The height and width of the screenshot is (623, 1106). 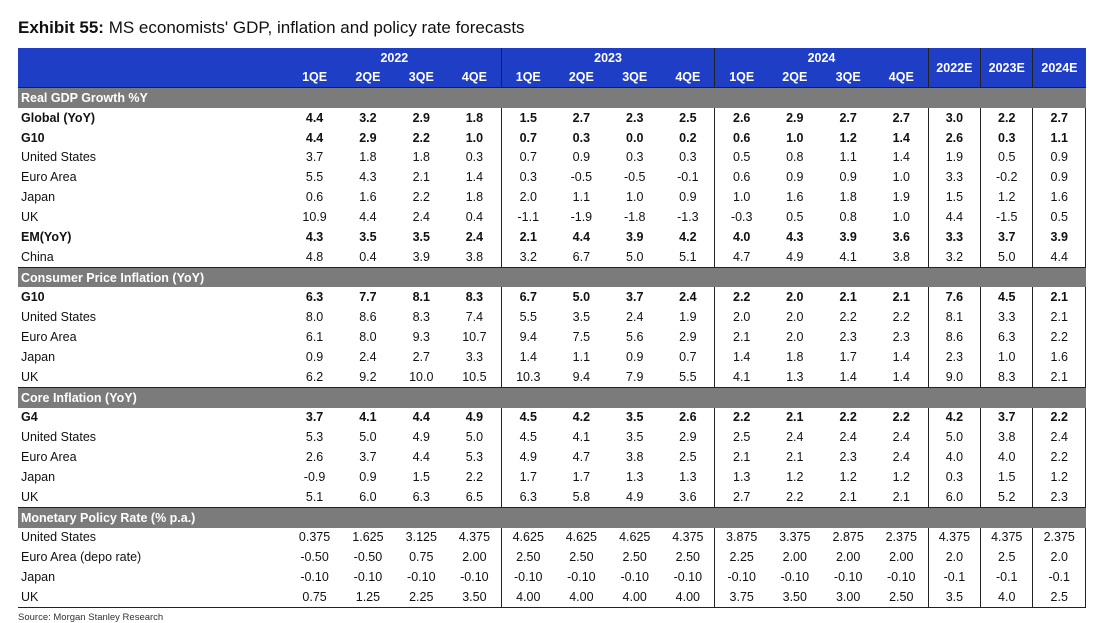 I want to click on table-cell: -0.9, so click(x=314, y=476).